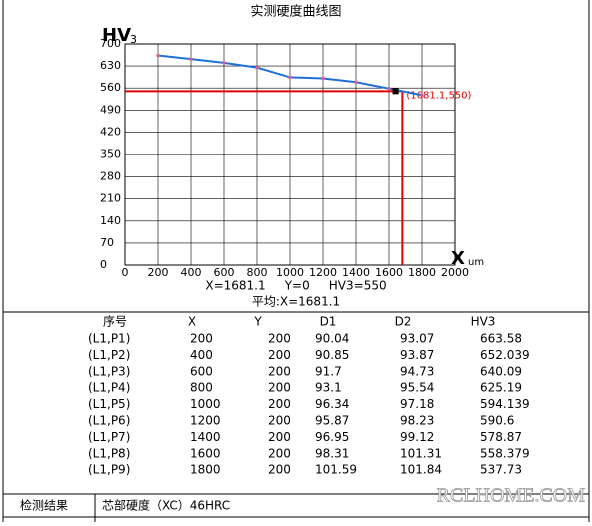 This screenshot has height=526, width=592. Describe the element at coordinates (191, 272) in the screenshot. I see `x-tick-label: 400` at that location.